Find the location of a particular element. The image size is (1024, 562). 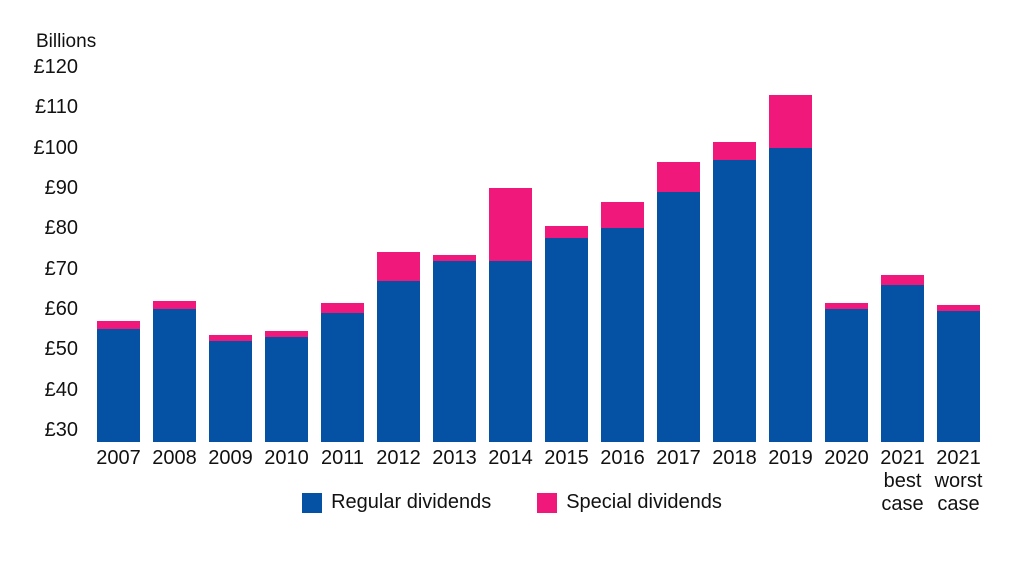

bar-segment-special-2021-worst-case is located at coordinates (958, 307).